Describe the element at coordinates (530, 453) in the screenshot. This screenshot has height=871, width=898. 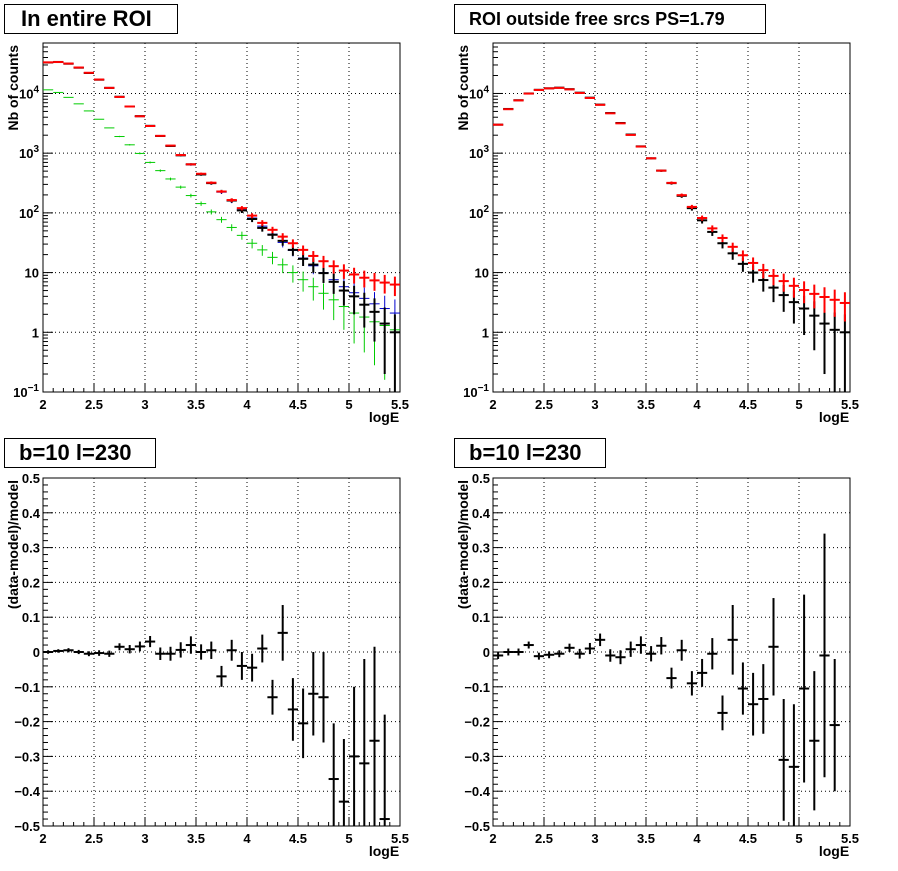
I see `panel-4-title: b=10 l=230` at that location.